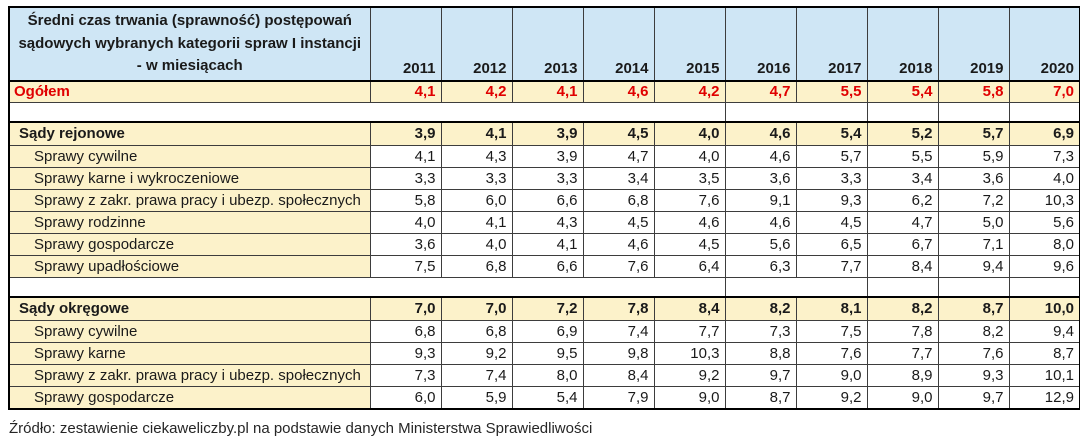 This screenshot has width=1080, height=443. I want to click on value-cell: 10,1, so click(1044, 375).